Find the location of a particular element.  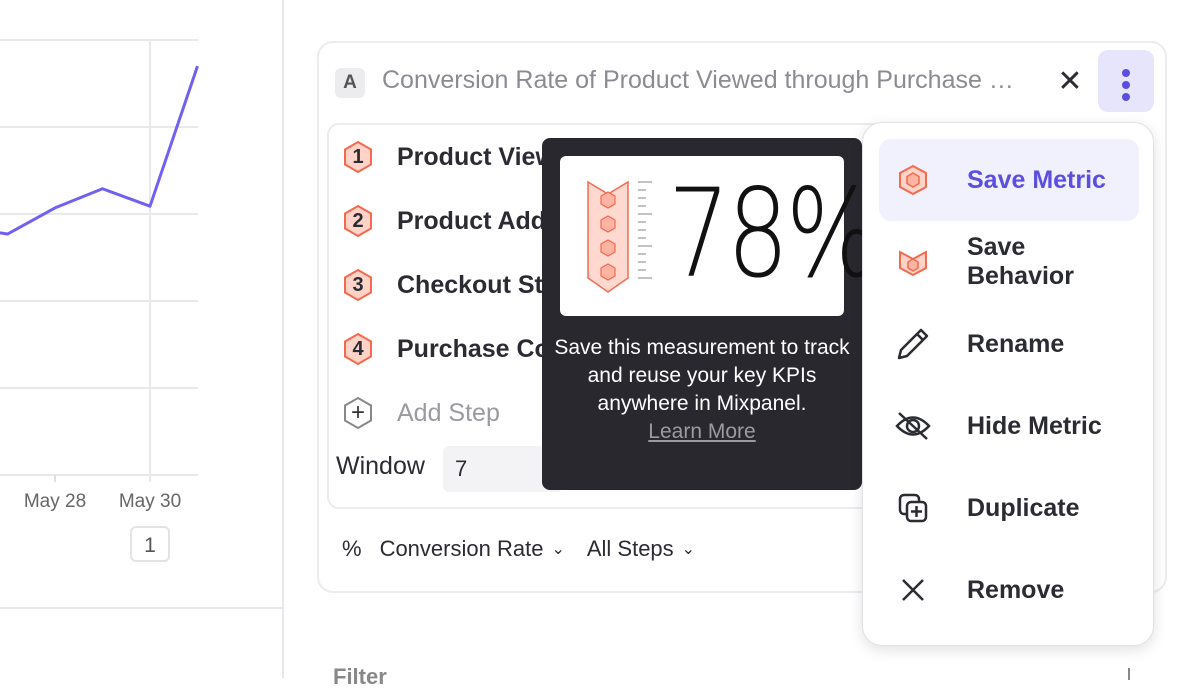

menu-item-save-metric: Save Metric is located at coordinates (1009, 180).